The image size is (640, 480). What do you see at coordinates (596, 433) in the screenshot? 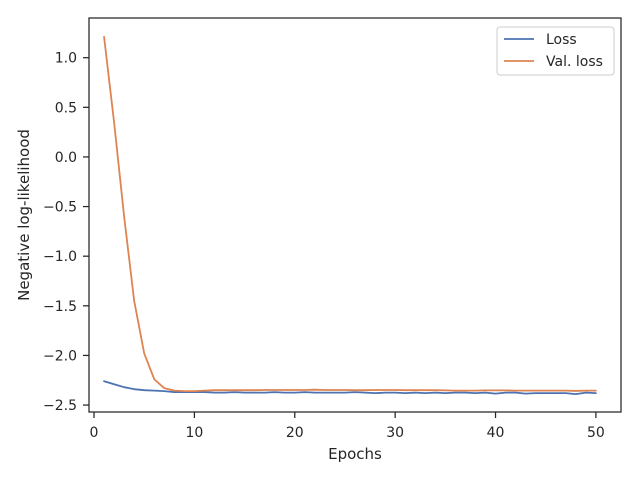
I see `x-tick-label: 50` at bounding box center [596, 433].